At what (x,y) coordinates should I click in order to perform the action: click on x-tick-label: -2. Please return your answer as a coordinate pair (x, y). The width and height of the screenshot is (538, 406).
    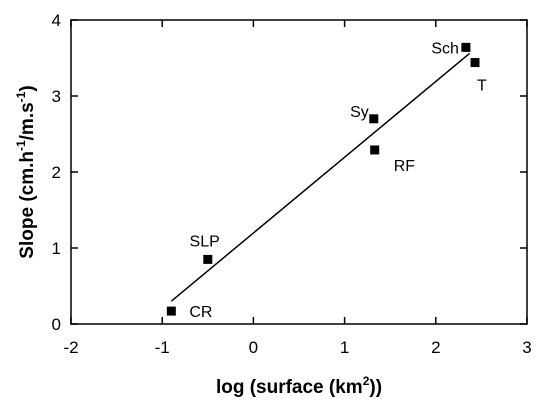
    Looking at the image, I should click on (70, 347).